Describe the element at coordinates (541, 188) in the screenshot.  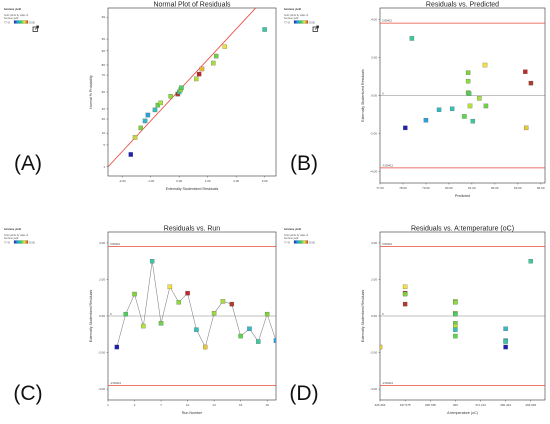
I see `x-tick-label: 84.00` at that location.